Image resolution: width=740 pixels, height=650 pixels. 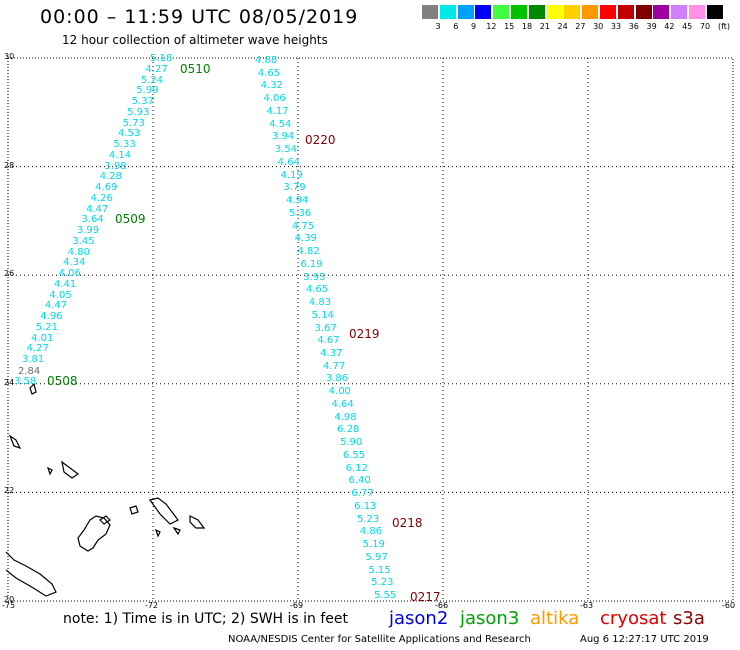 I want to click on wave-height-value: 5.14, so click(x=322, y=315).